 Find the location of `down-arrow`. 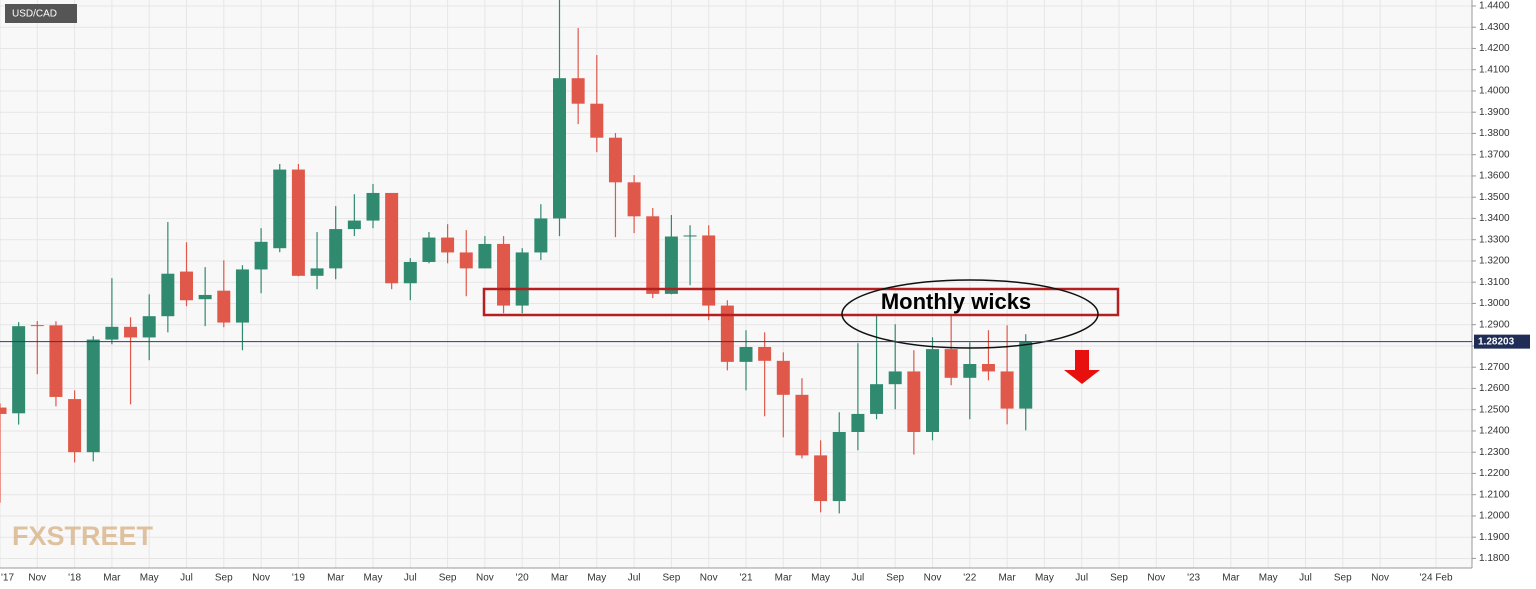

down-arrow is located at coordinates (1082, 367).